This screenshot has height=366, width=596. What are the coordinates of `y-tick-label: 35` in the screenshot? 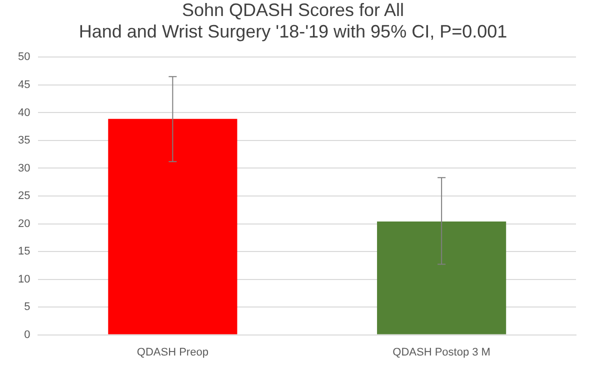 It's located at (24, 140).